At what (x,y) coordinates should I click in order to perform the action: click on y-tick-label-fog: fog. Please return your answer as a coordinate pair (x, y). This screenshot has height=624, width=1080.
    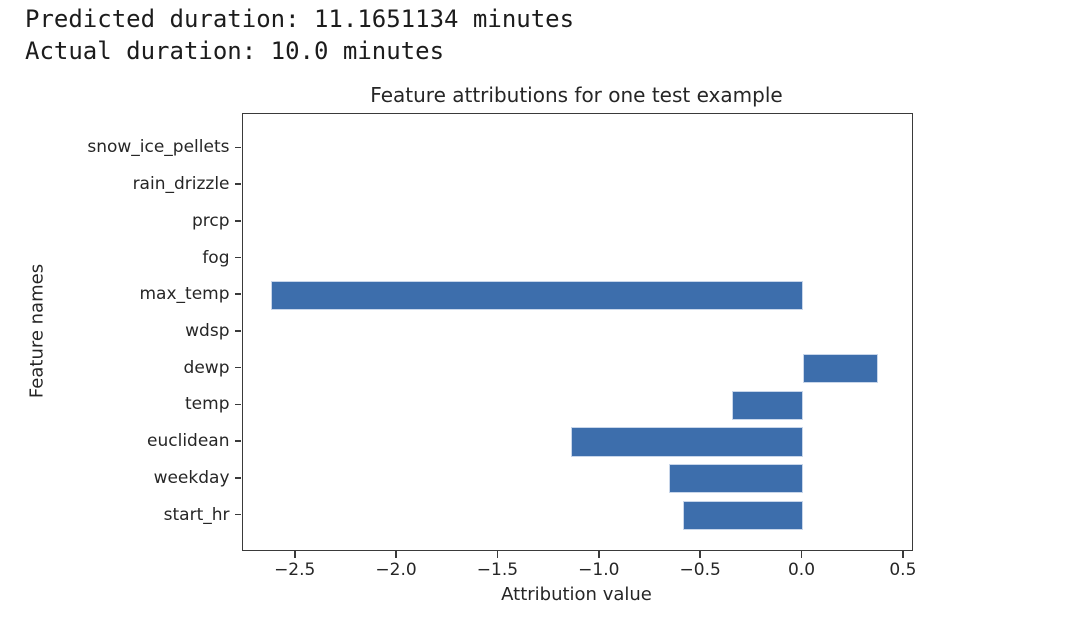
    Looking at the image, I should click on (216, 257).